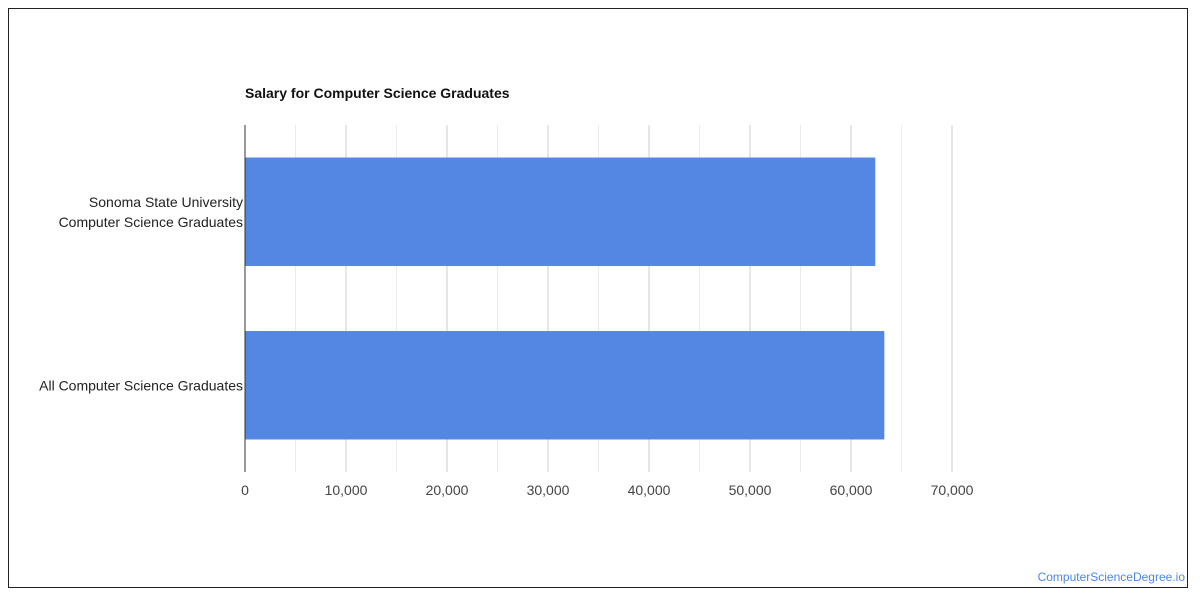  What do you see at coordinates (166, 202) in the screenshot?
I see `category-label-0-0: Sonoma State University` at bounding box center [166, 202].